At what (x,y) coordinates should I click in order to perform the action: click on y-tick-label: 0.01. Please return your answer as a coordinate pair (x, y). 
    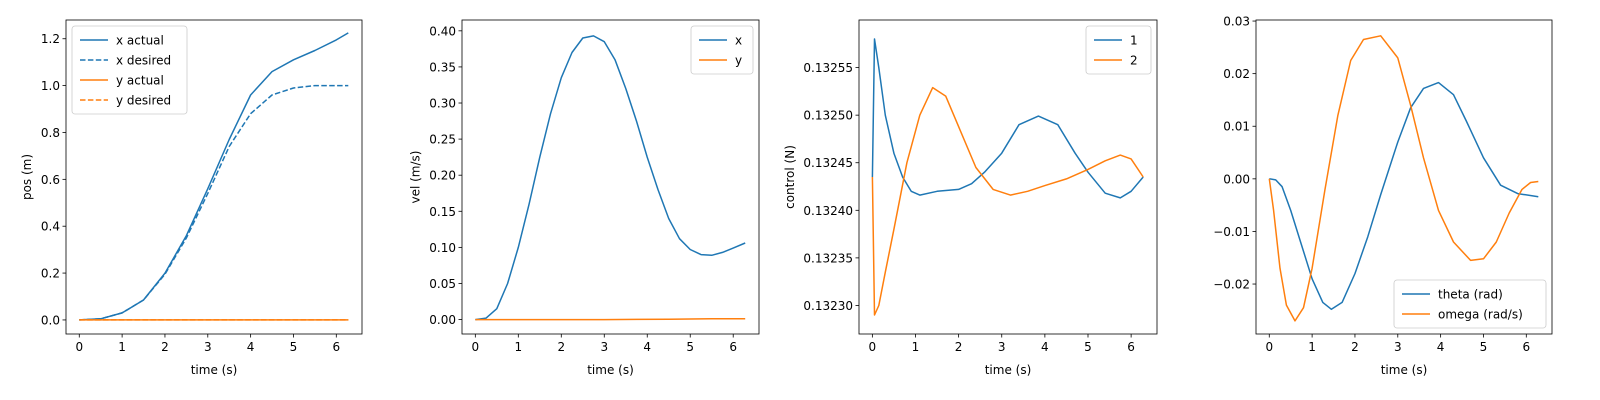
    Looking at the image, I should click on (1236, 127).